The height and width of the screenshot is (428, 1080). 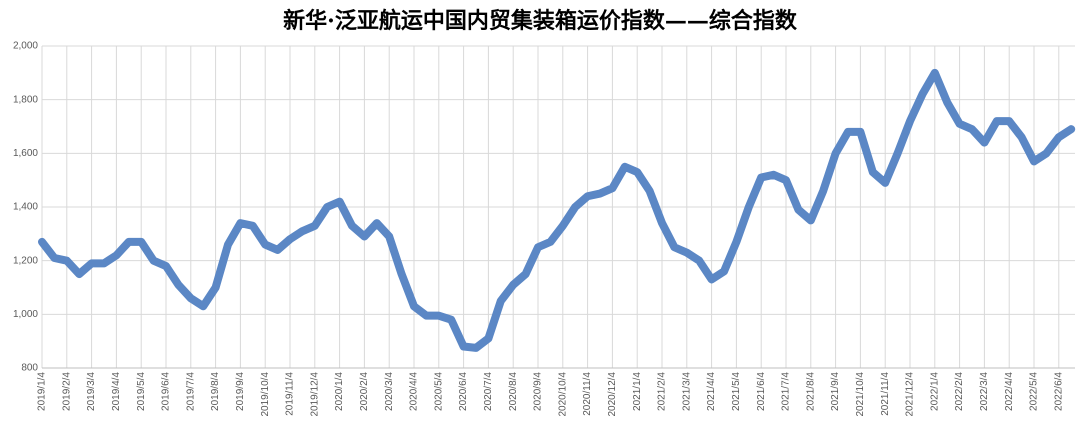 What do you see at coordinates (25, 153) in the screenshot?
I see `y-tick-label: 1,600` at bounding box center [25, 153].